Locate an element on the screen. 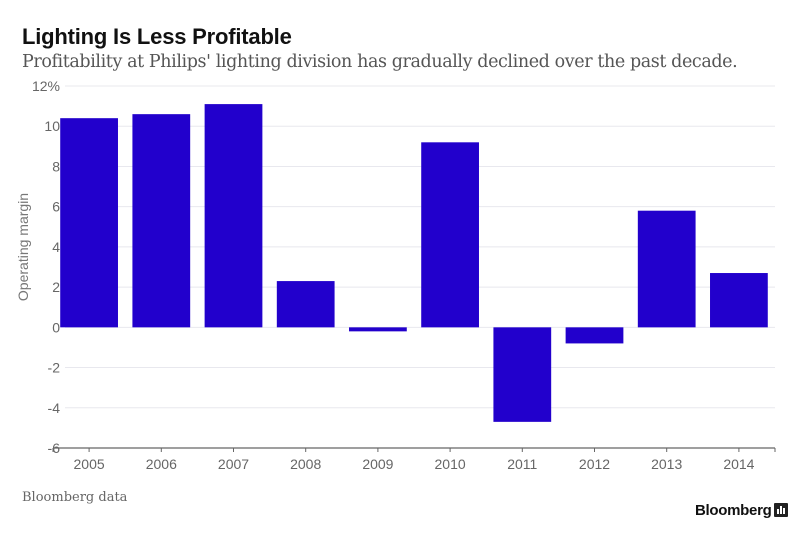  x-tick-label: 2009 is located at coordinates (377, 464).